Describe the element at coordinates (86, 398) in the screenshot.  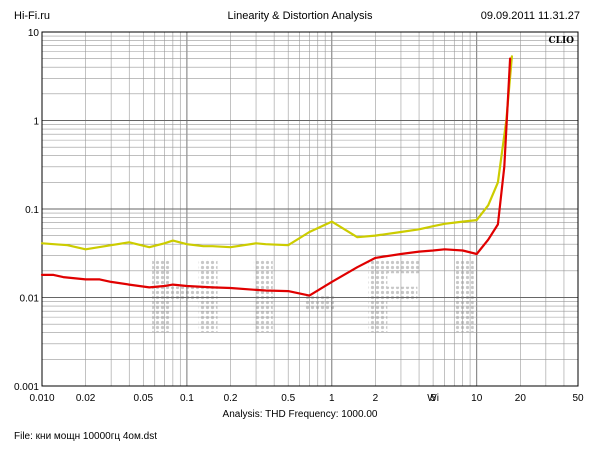
I see `x-tick-label: 0.02` at that location.